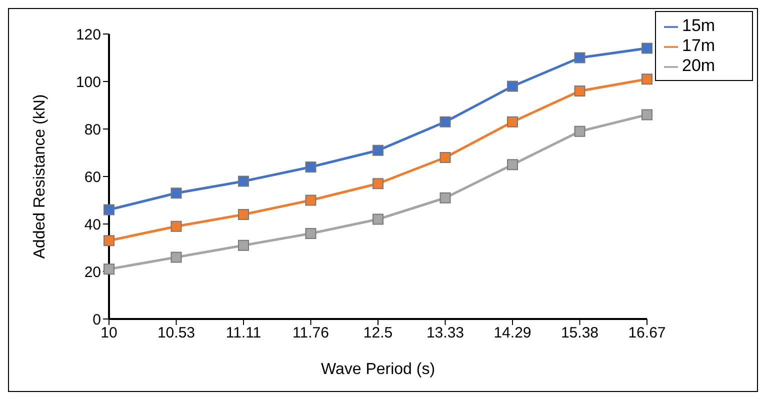 The width and height of the screenshot is (767, 400). What do you see at coordinates (109, 333) in the screenshot?
I see `x-tick-label: 10` at bounding box center [109, 333].